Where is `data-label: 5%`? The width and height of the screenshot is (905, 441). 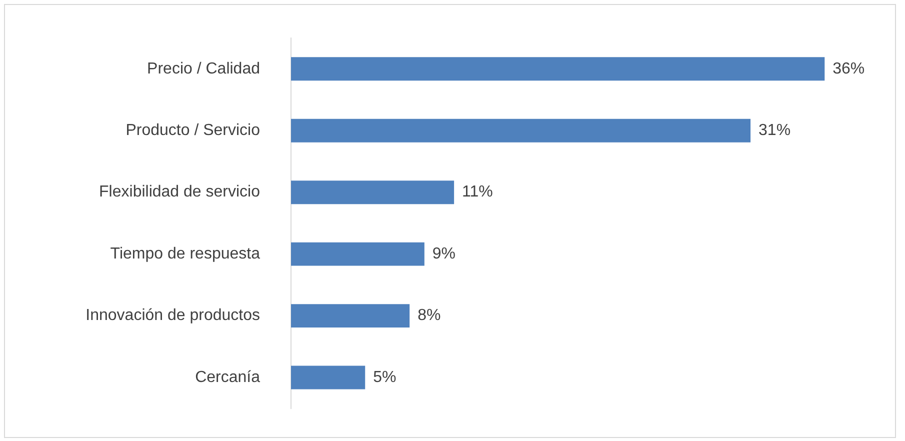 data-label: 5% is located at coordinates (384, 377).